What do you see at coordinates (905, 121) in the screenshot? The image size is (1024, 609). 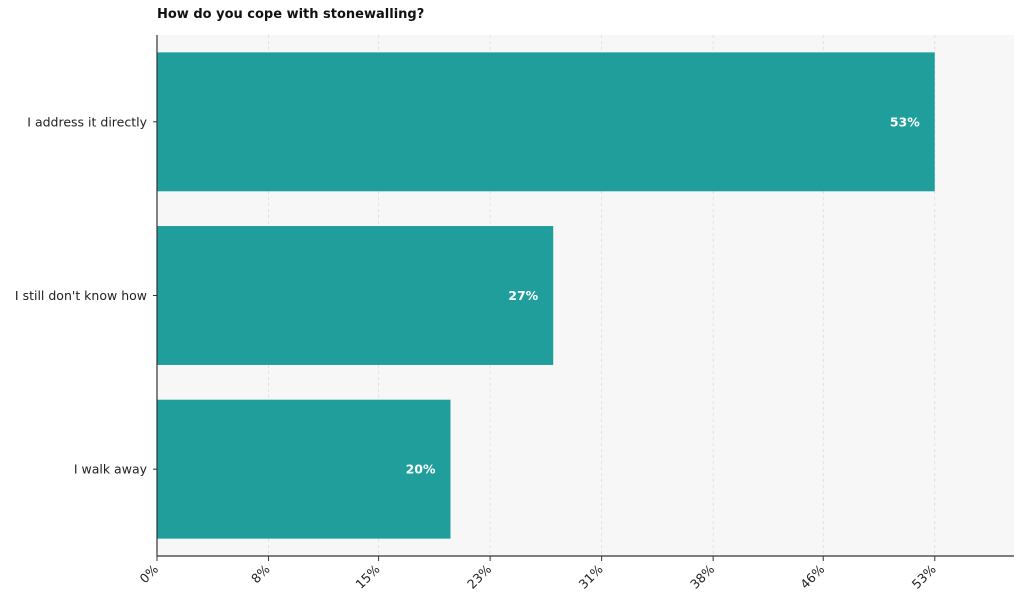 I see `bar-value-label: 53%` at bounding box center [905, 121].